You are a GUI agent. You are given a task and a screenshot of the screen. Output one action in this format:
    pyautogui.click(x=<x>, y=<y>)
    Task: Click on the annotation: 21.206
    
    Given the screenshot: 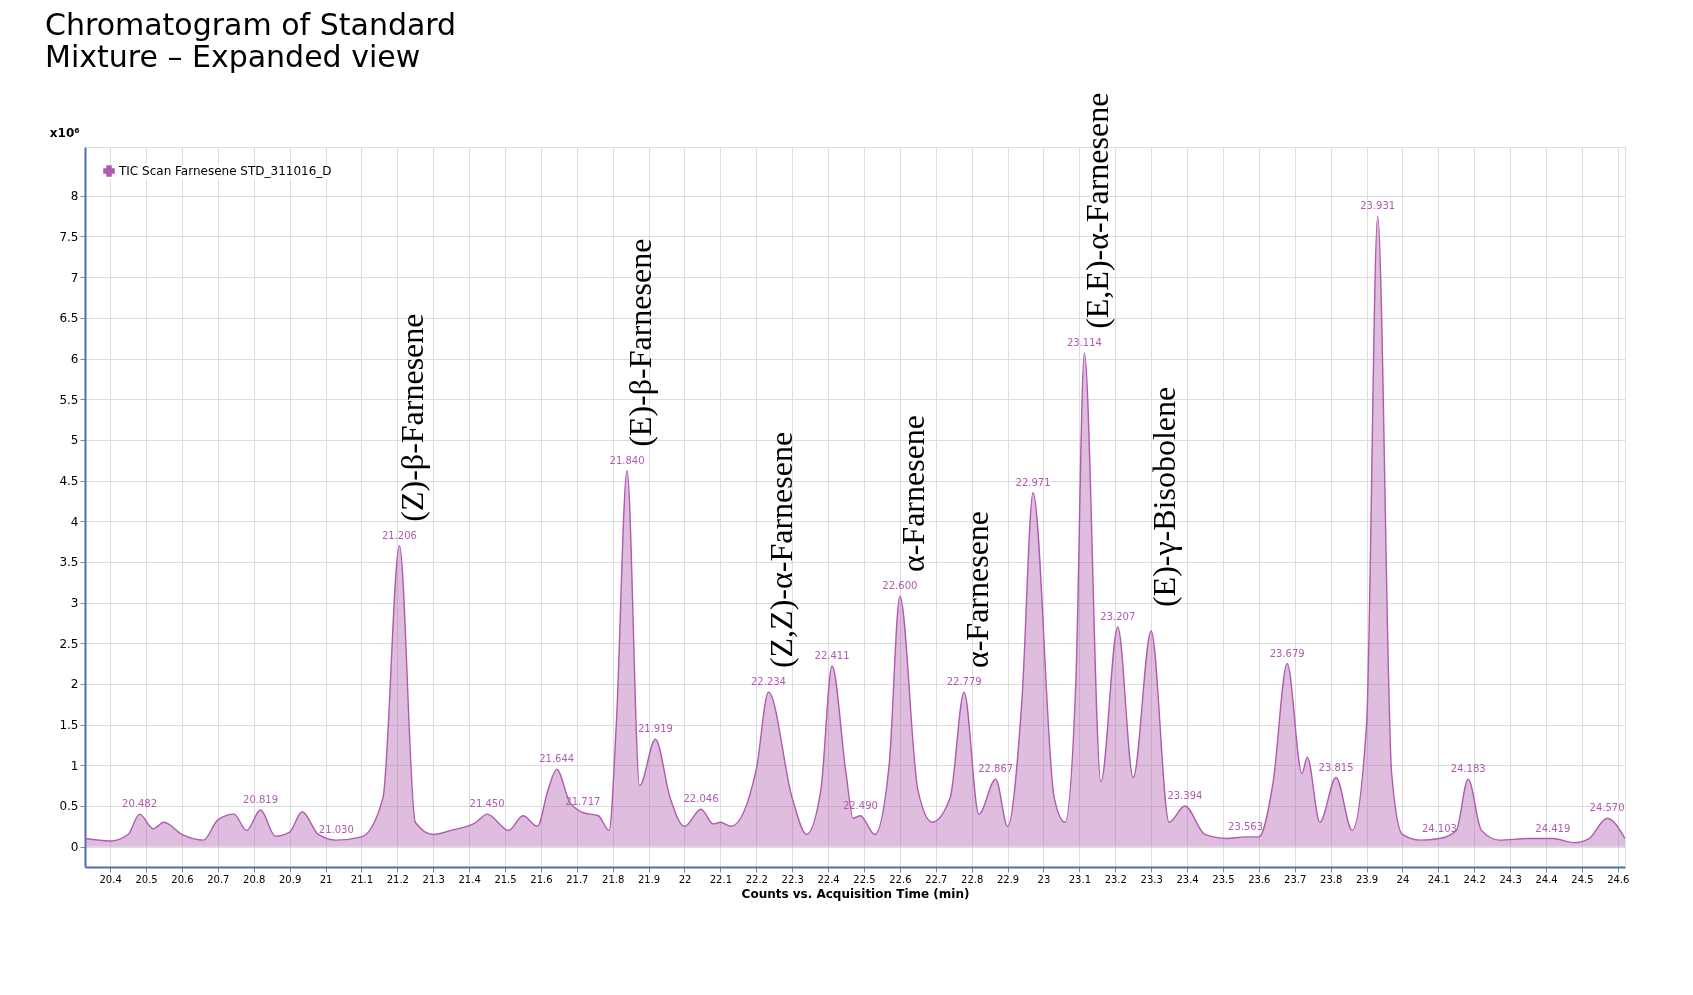 What is the action you would take?
    pyautogui.click(x=399, y=535)
    